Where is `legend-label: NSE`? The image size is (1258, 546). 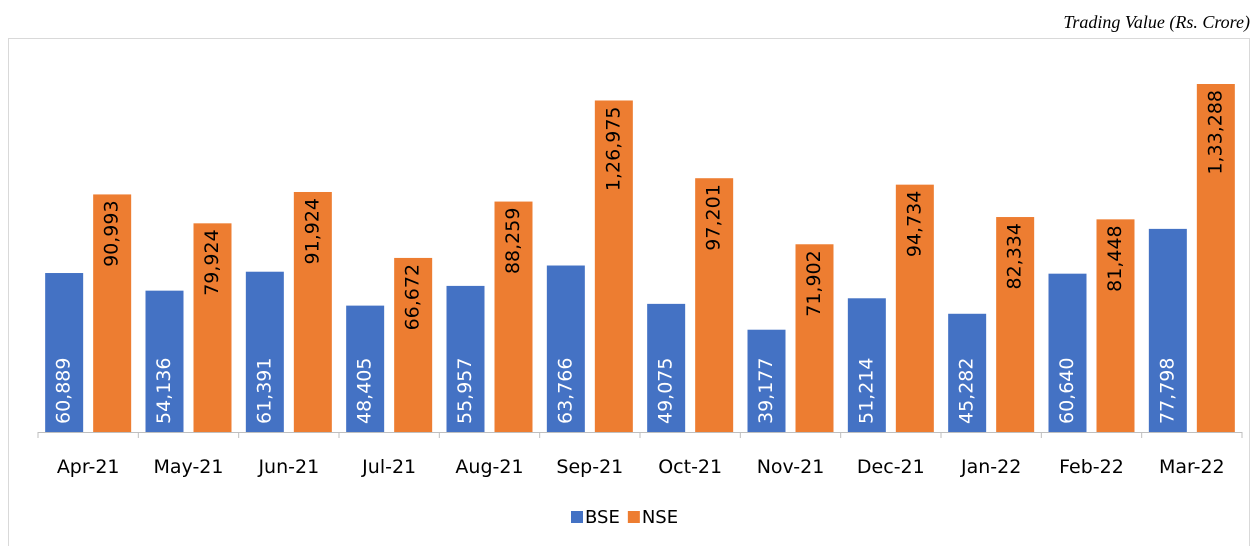 legend-label: NSE is located at coordinates (660, 517).